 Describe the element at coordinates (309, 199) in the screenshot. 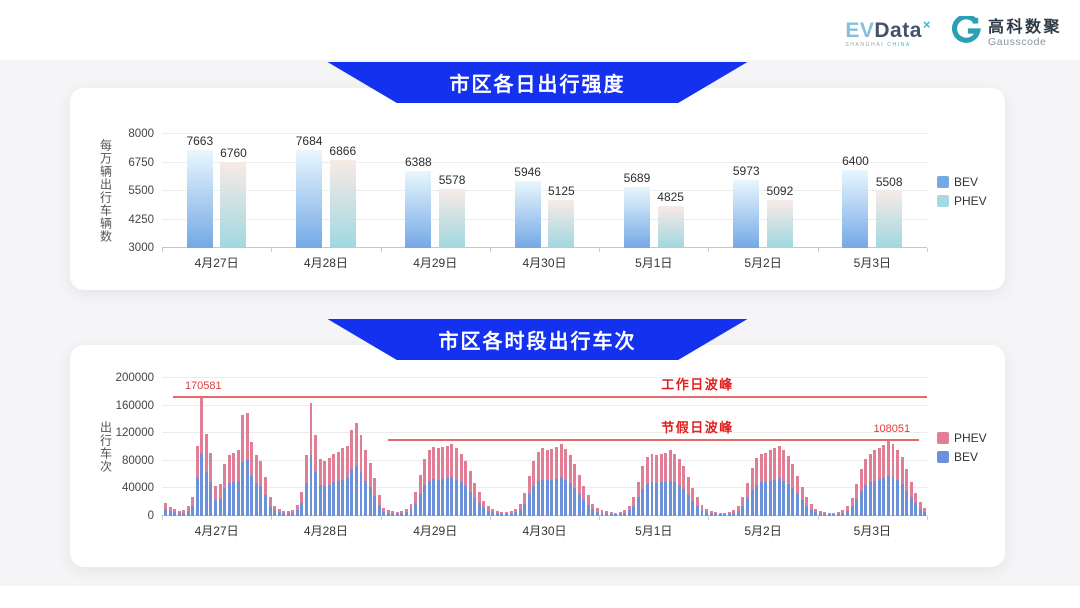

I see `bar-bev` at that location.